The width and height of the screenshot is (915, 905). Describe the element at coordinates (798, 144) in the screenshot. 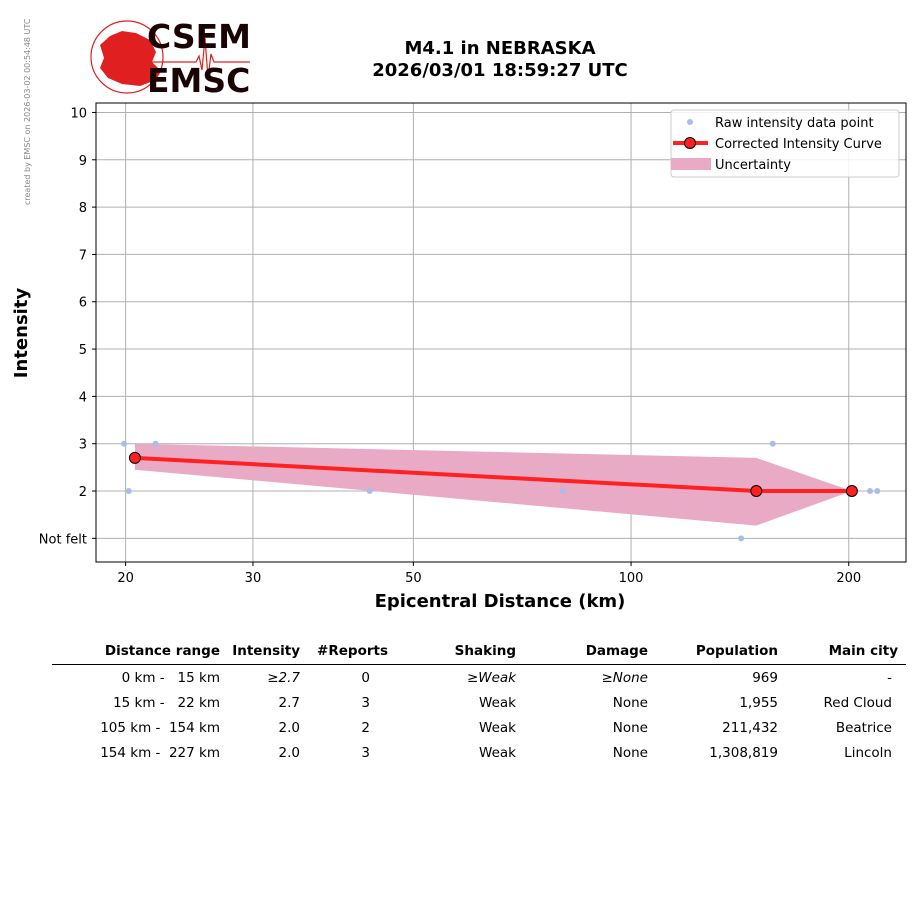

I see `legend-entry-label: Corrected Intensity Curve` at that location.